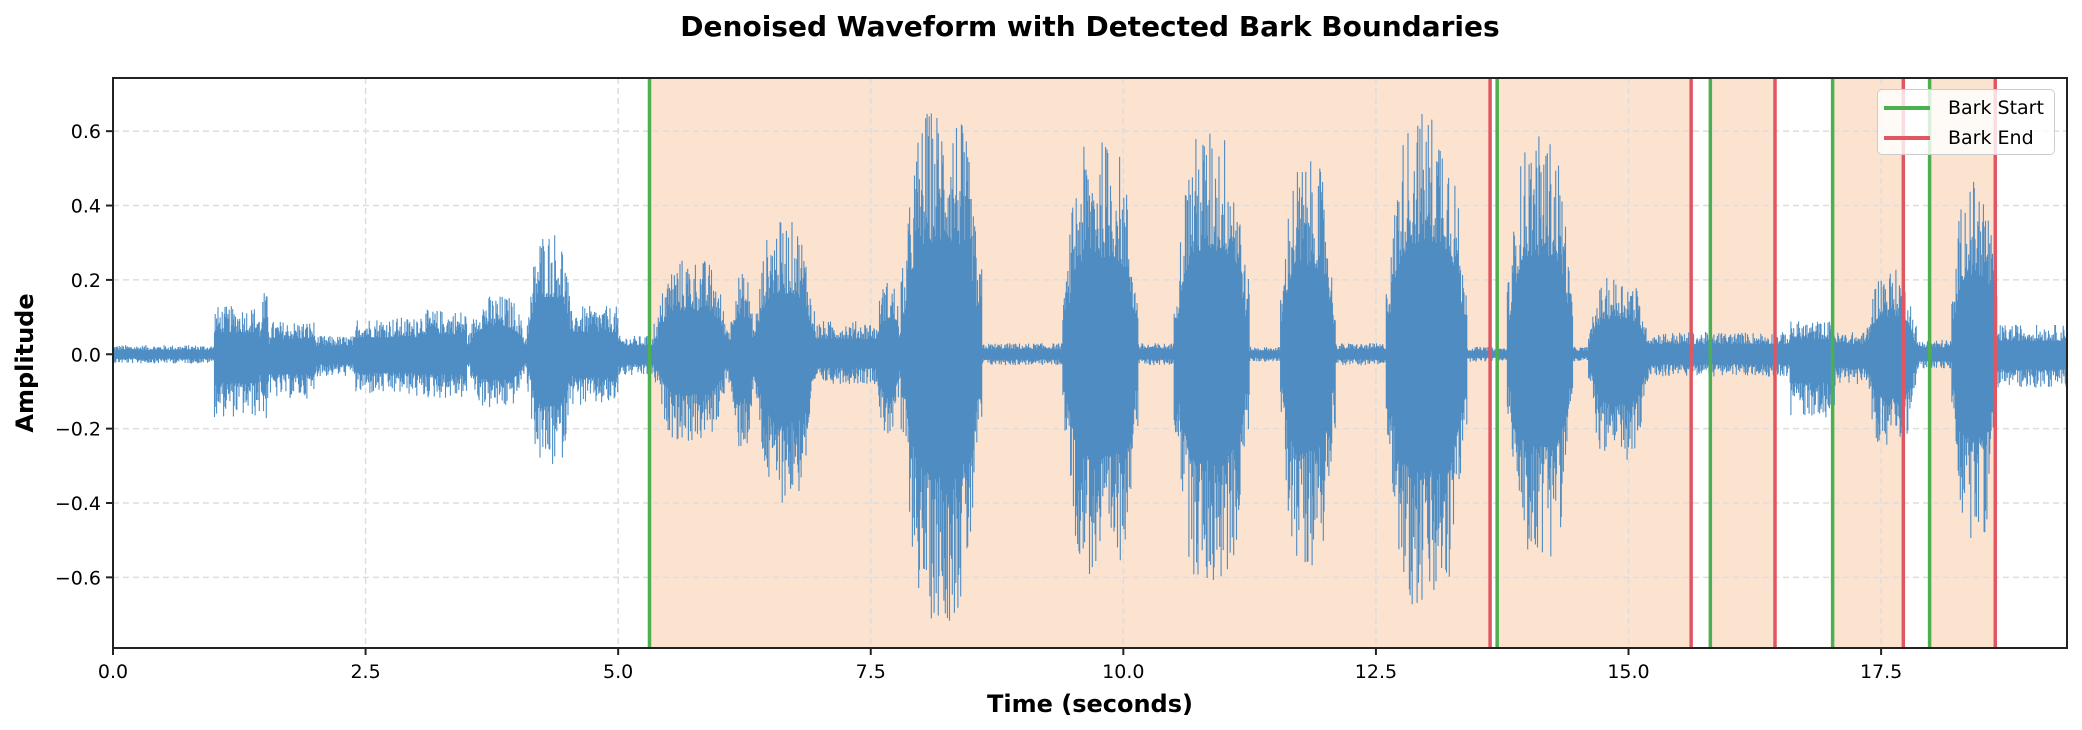 Image resolution: width=2082 pixels, height=730 pixels. Describe the element at coordinates (25, 362) in the screenshot. I see `y-axis-label: Amplitude` at that location.